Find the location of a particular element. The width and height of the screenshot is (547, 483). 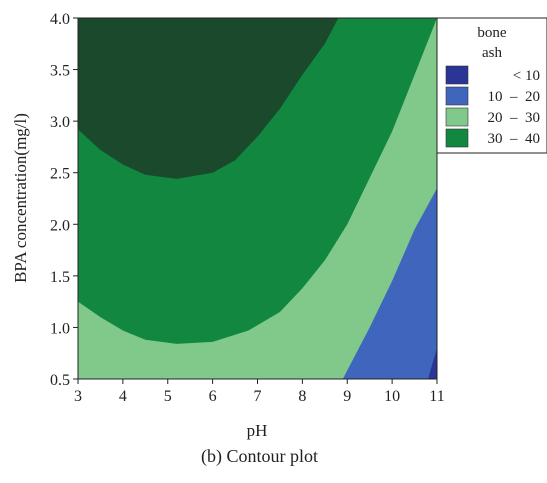

y-tick-label: 0.5 is located at coordinates (60, 380).